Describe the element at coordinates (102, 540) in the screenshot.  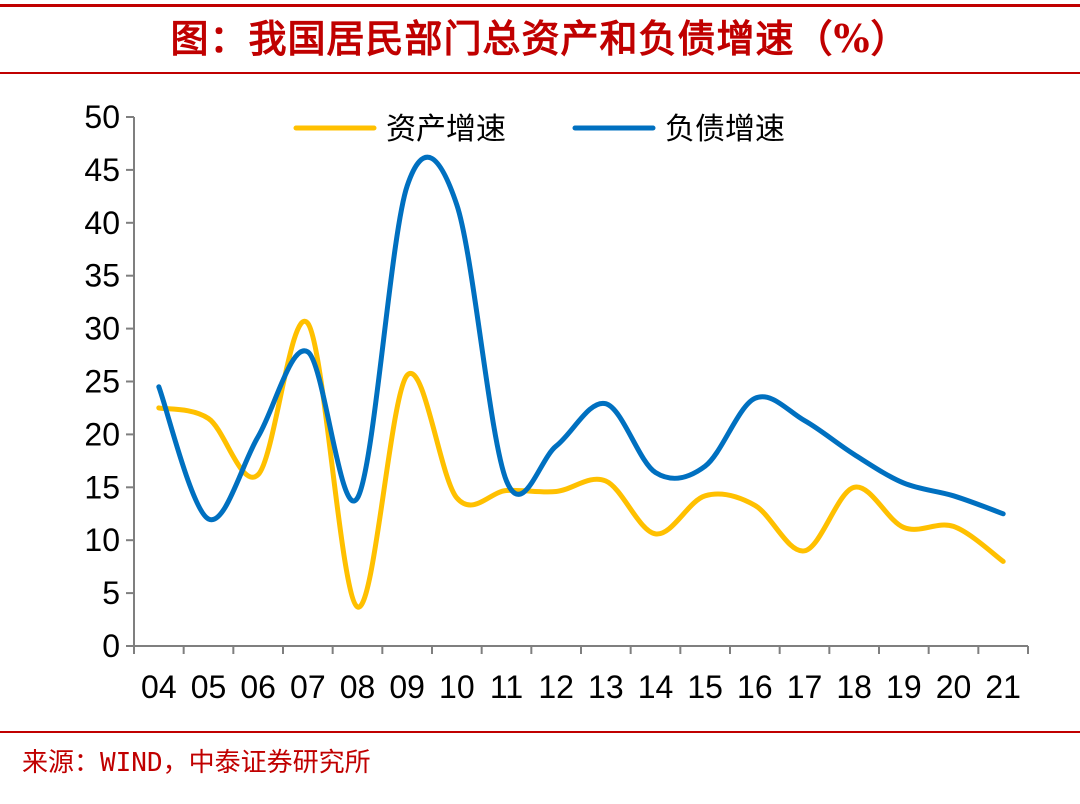
I see `y-tick-label: 10` at that location.